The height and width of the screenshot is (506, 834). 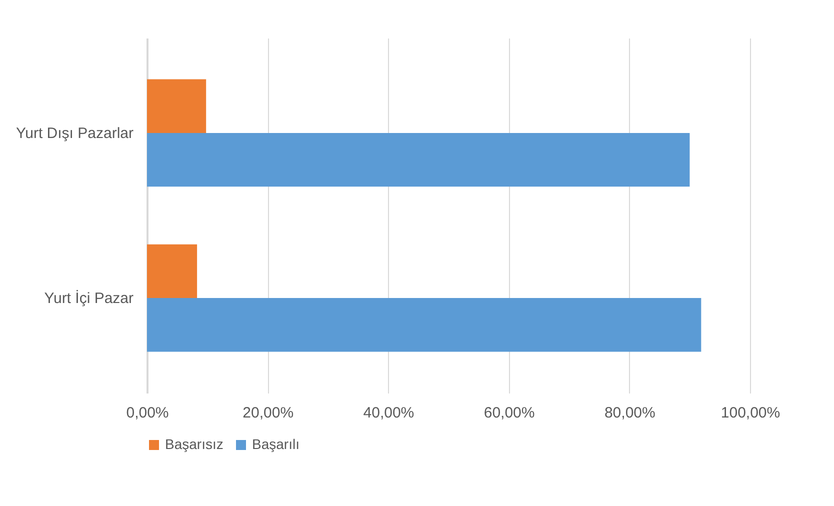 What do you see at coordinates (630, 413) in the screenshot?
I see `x-tick-label: 80,00%` at bounding box center [630, 413].